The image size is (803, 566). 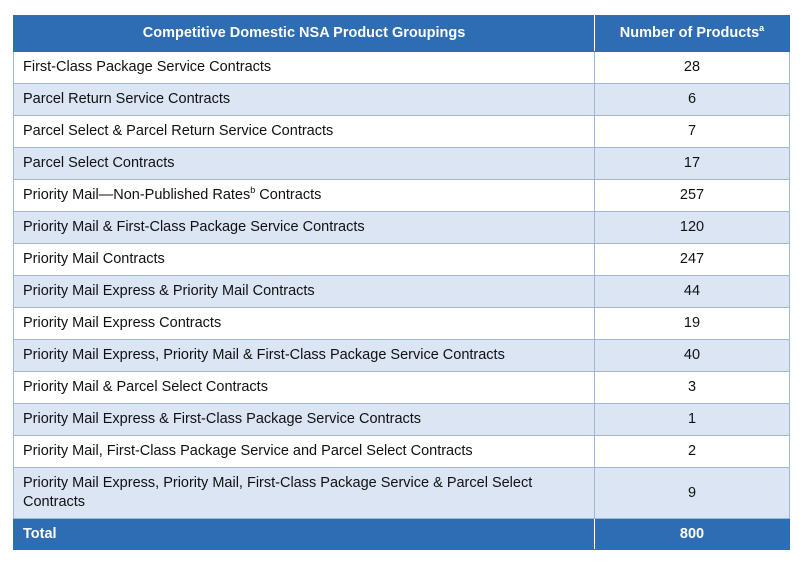 I want to click on total-label: Total, so click(x=304, y=534).